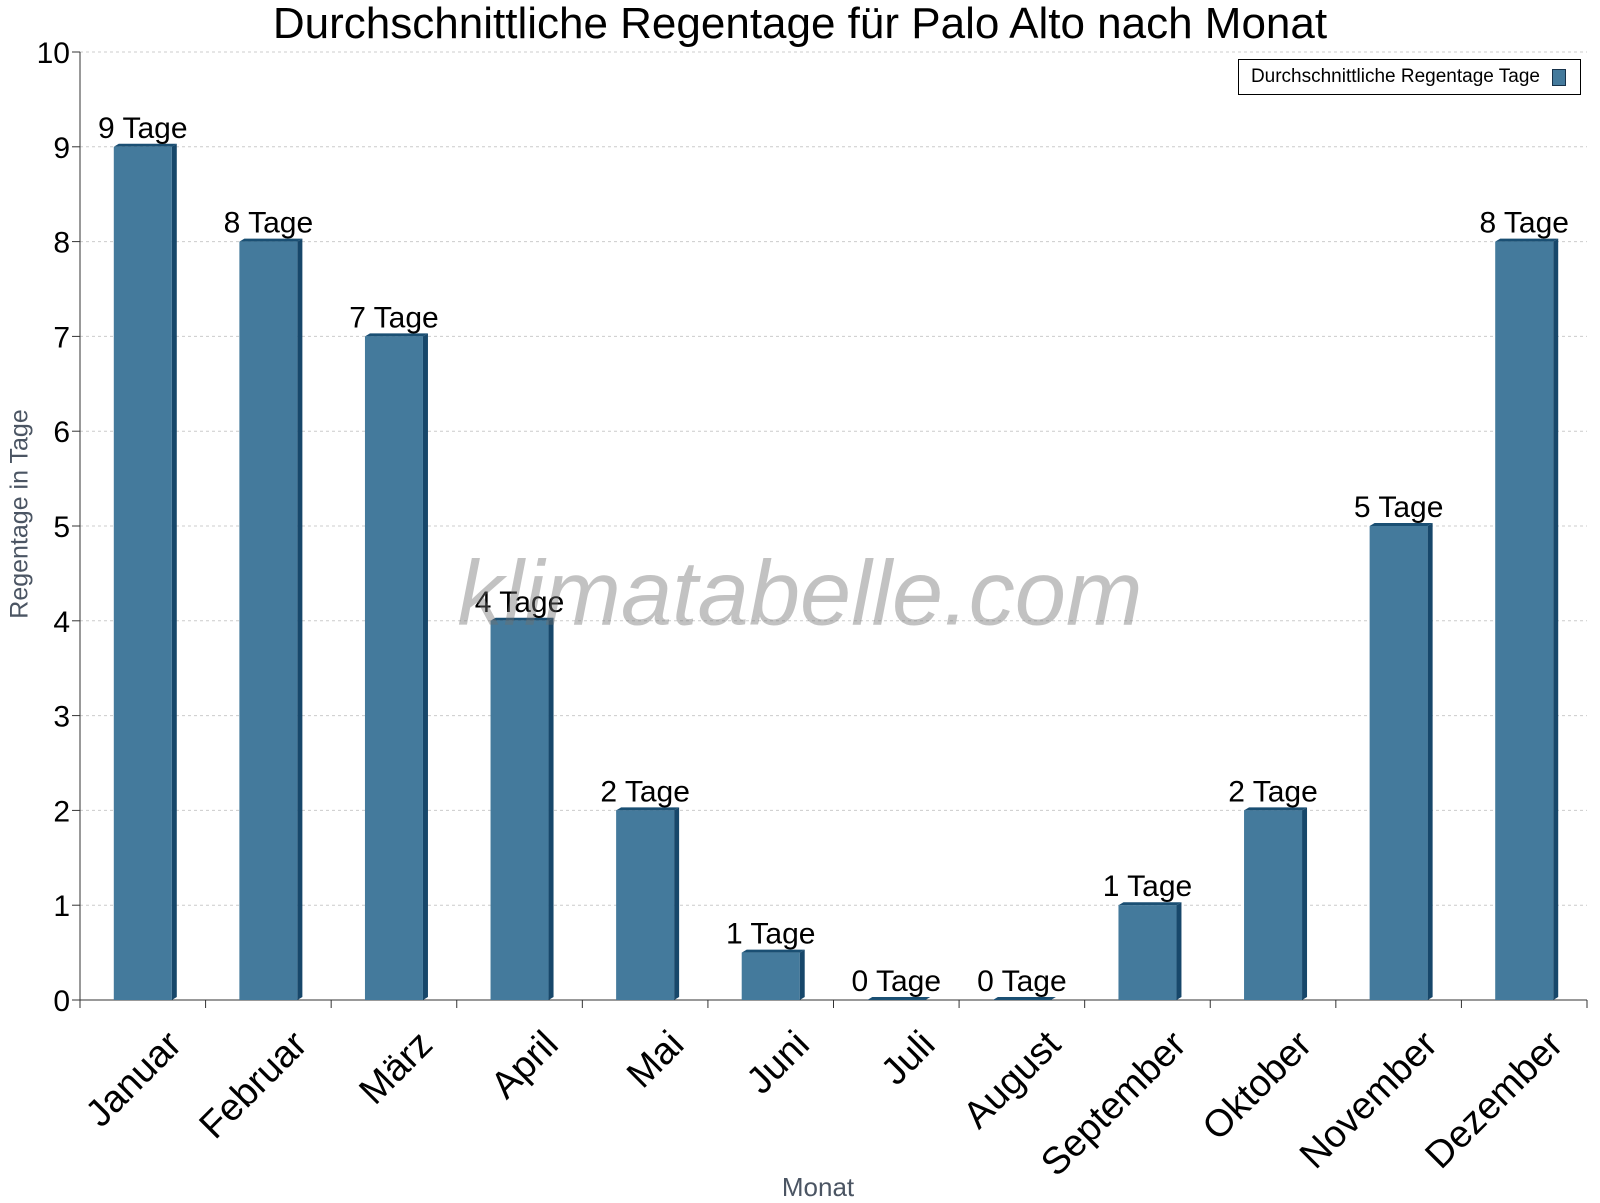 This screenshot has width=1600, height=1203. I want to click on legend-swatch, so click(1559, 77).